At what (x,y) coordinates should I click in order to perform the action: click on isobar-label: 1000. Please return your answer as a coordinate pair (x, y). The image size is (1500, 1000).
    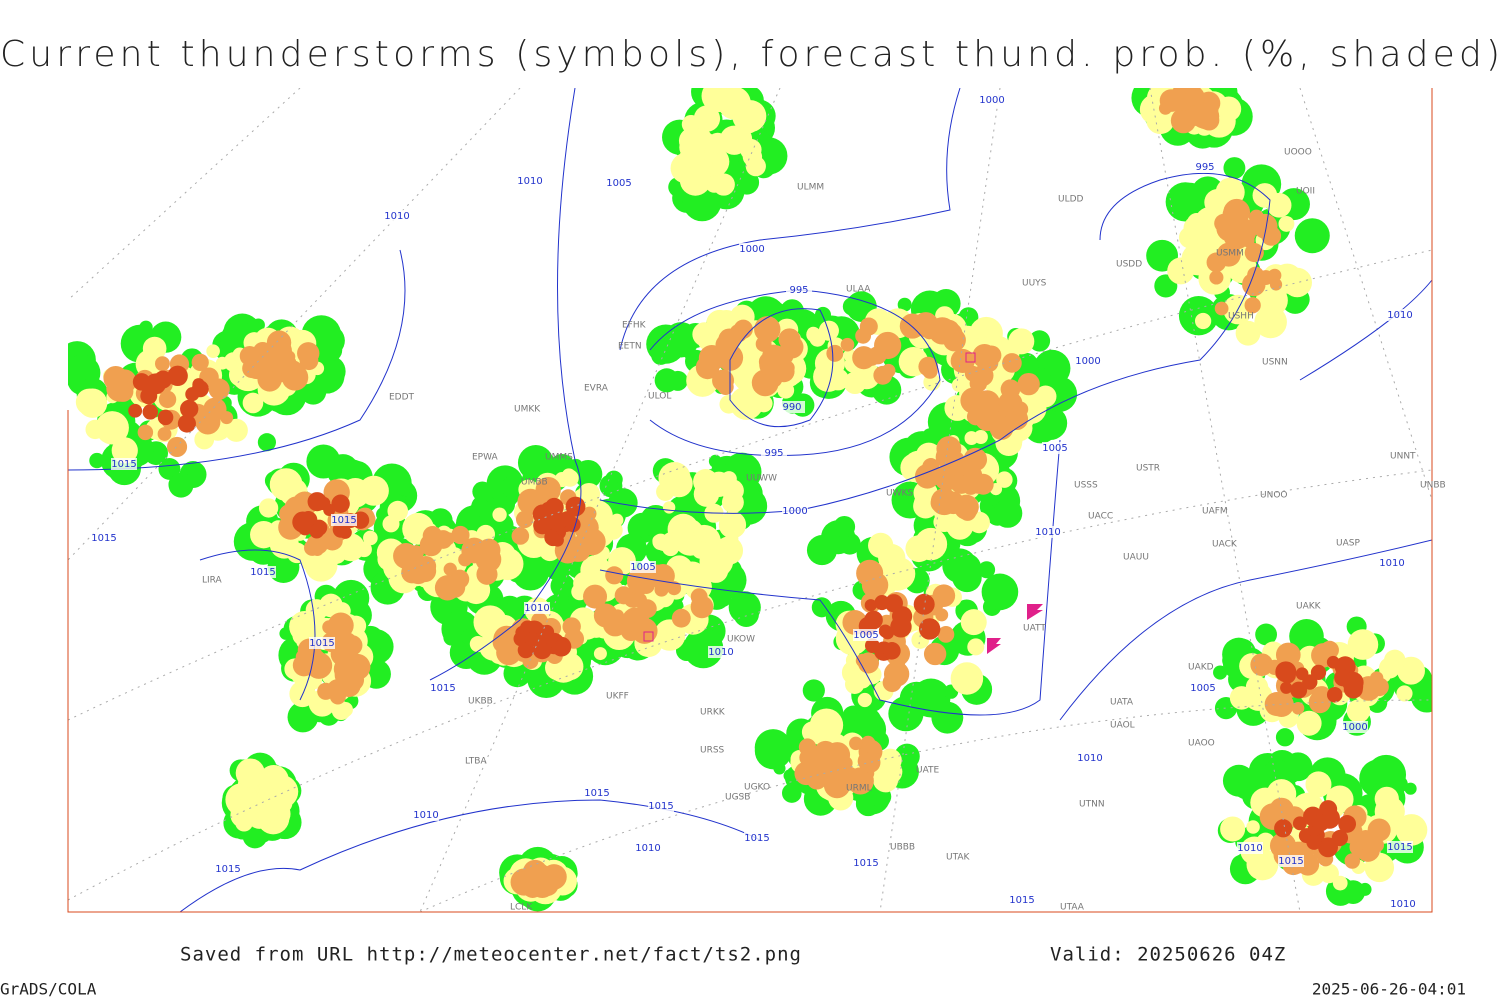
    Looking at the image, I should click on (751, 249).